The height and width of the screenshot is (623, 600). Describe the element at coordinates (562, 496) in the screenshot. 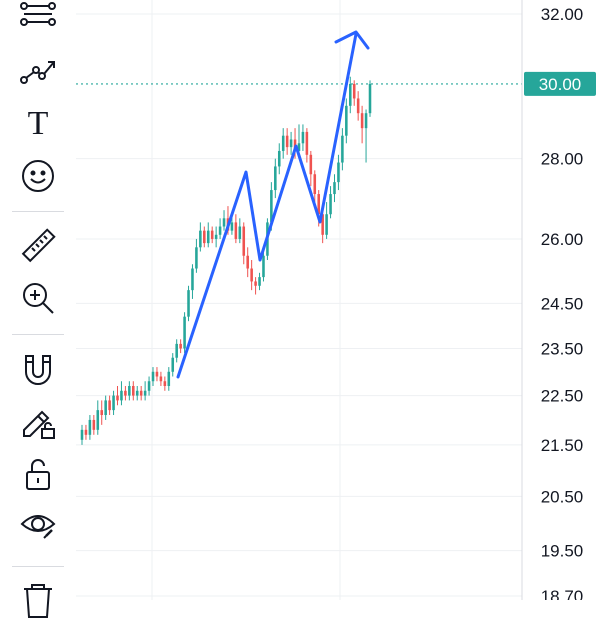

I see `price-tick-label: 20.50` at that location.